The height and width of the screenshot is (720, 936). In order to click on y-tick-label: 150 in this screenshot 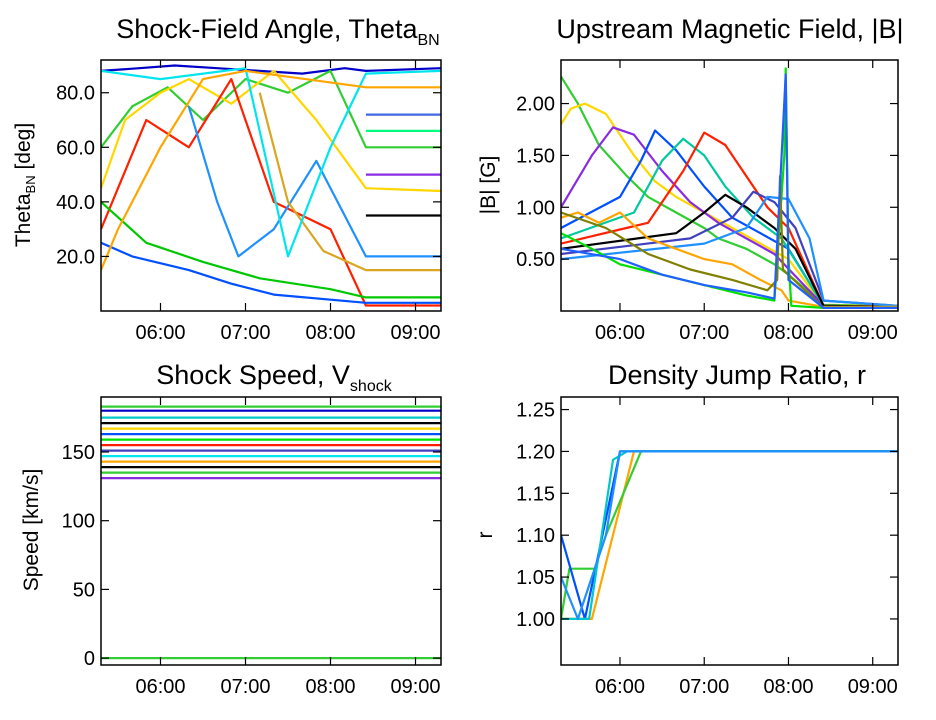, I will do `click(78, 453)`.